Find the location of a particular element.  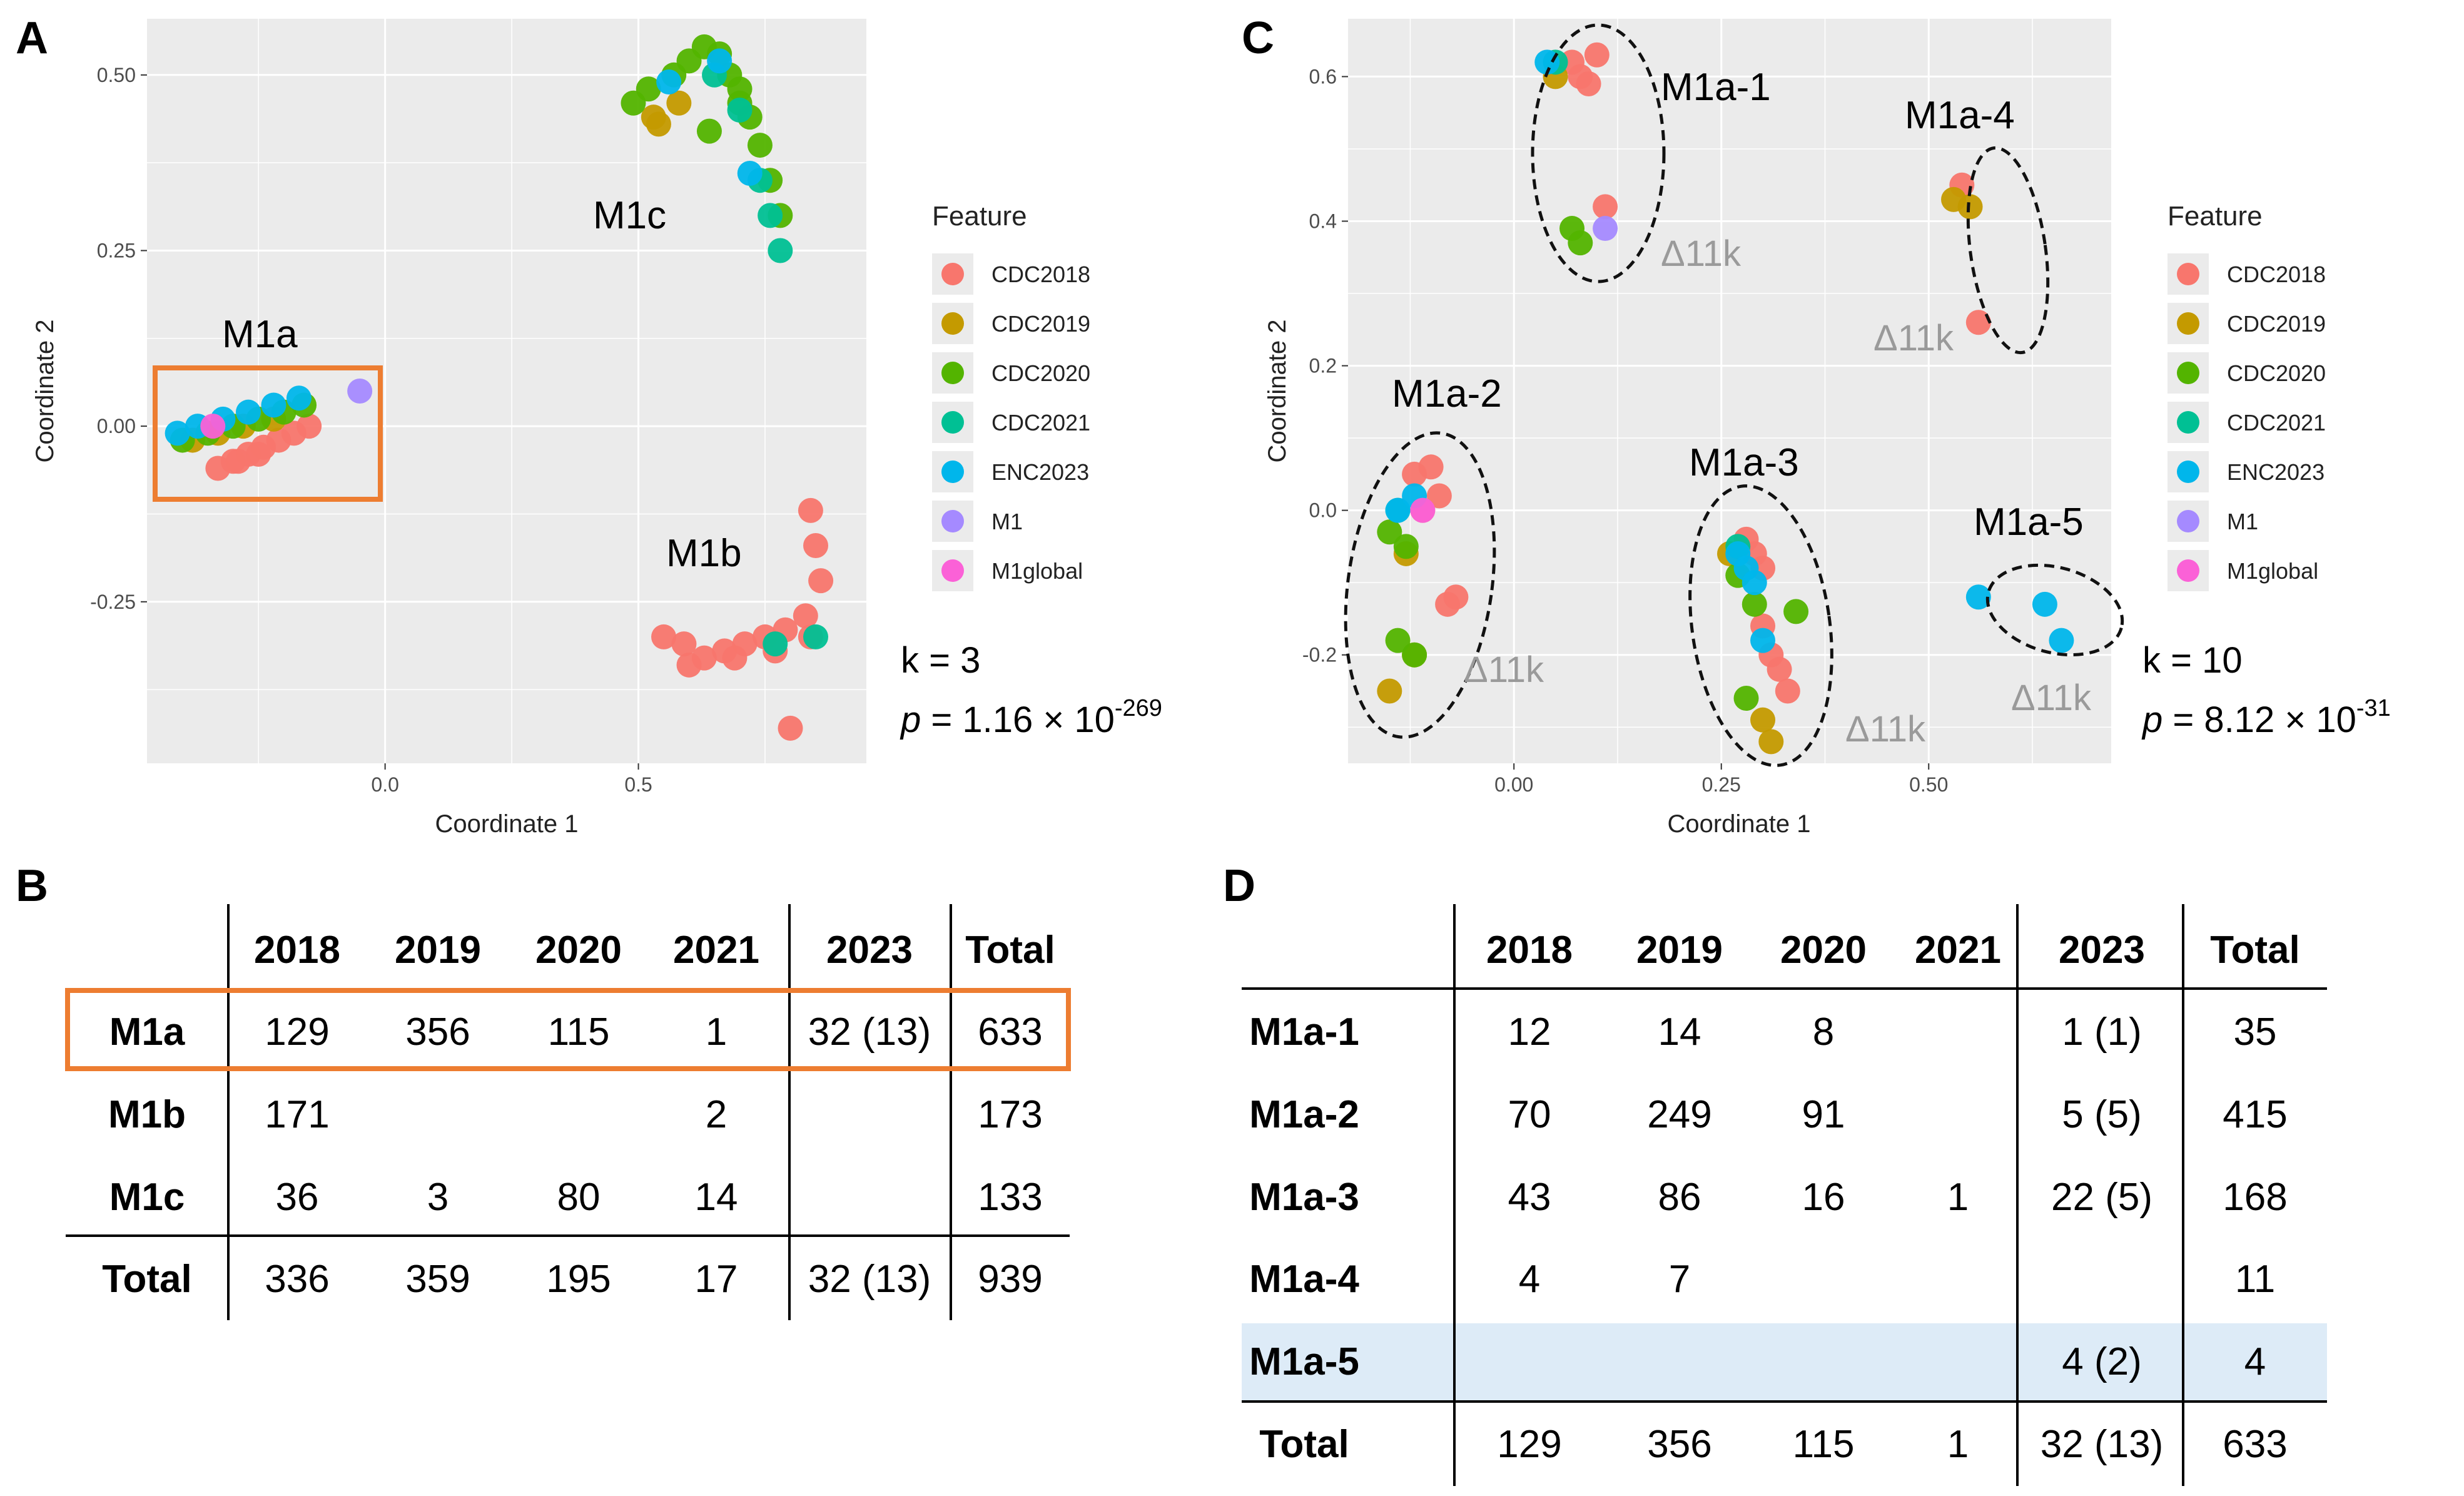

cluster-label-m1a-3: M1a-3 is located at coordinates (1744, 462).